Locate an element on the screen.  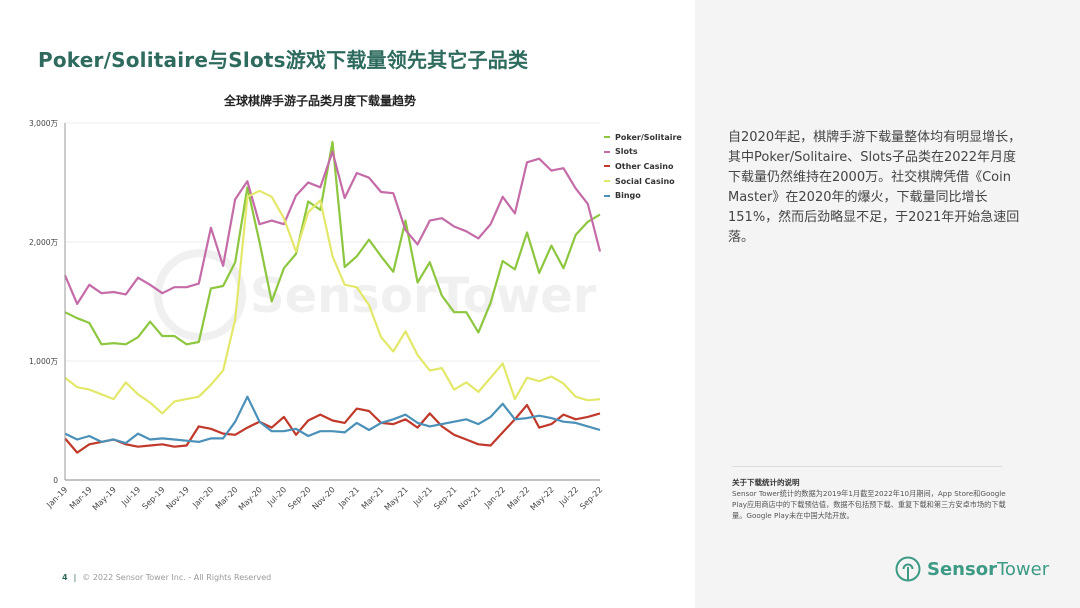
svg-text: 2,000万 is located at coordinates (43, 242).